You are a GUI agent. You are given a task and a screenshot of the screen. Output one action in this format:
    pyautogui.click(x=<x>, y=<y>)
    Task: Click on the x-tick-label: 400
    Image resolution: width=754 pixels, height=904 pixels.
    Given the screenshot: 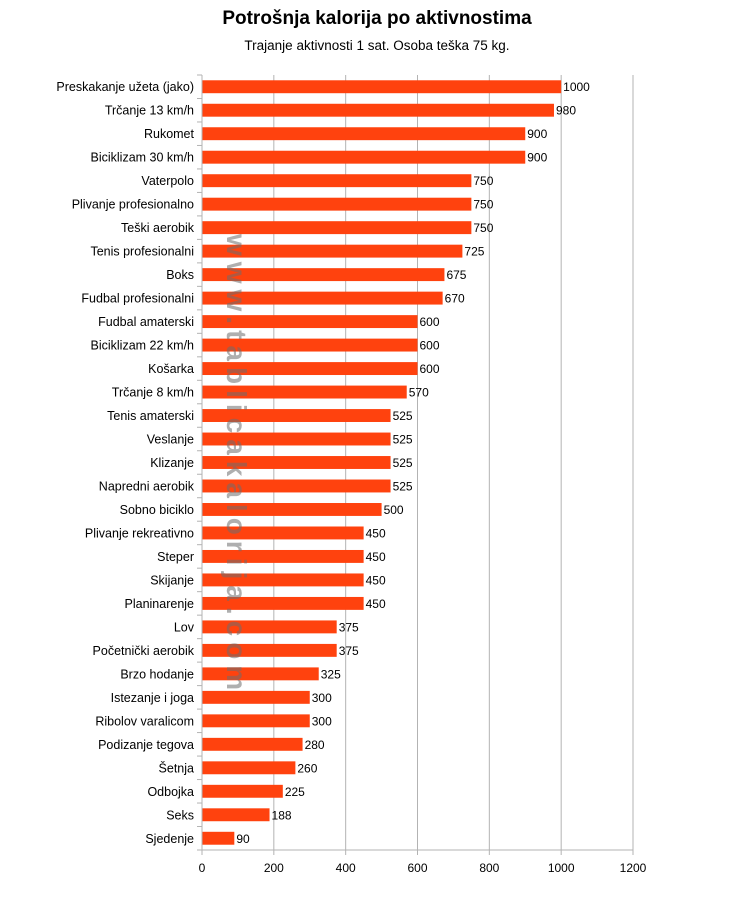 What is the action you would take?
    pyautogui.click(x=346, y=868)
    